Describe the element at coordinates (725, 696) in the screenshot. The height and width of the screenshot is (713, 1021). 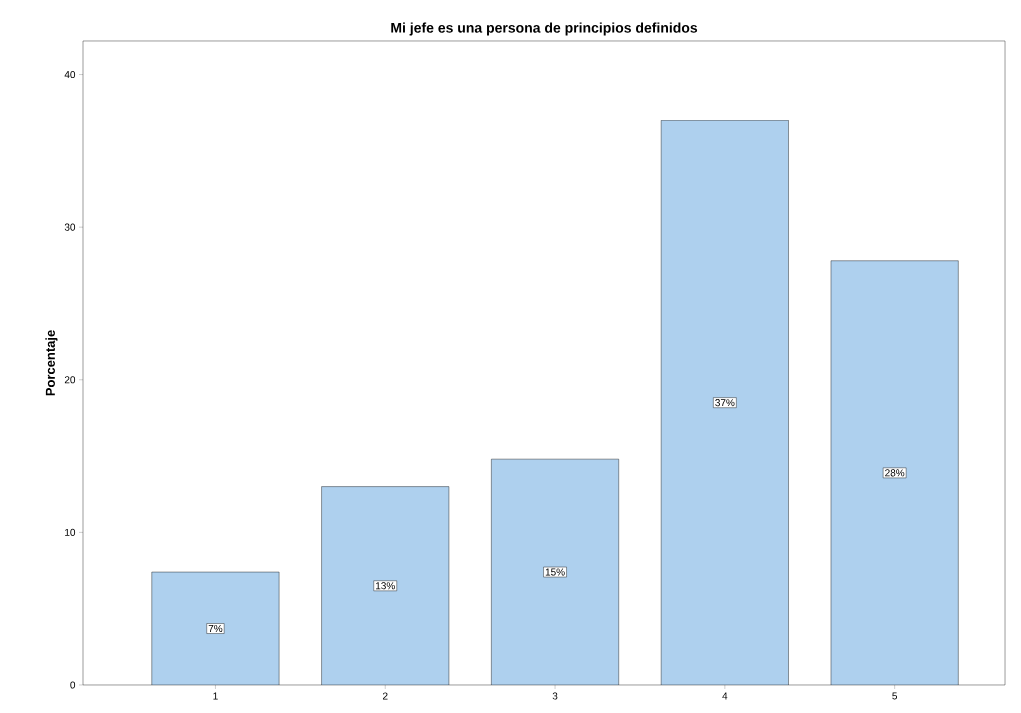
I see `x-tick-label: 4` at that location.